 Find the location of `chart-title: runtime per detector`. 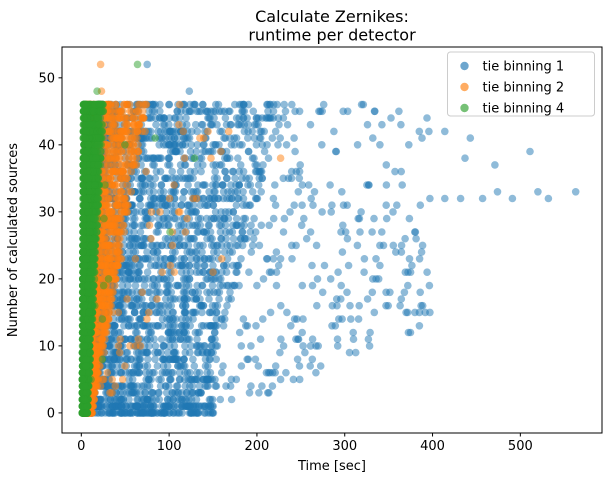

chart-title: runtime per detector is located at coordinates (332, 35).